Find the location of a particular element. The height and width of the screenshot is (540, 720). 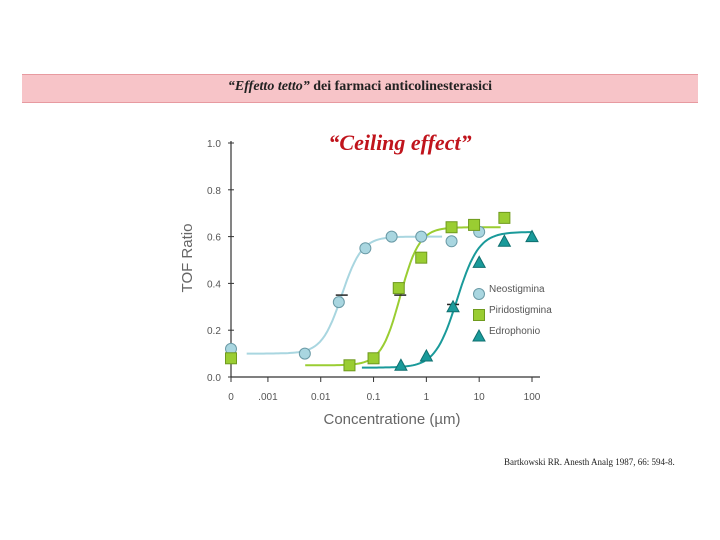

x-tick-label-6: 100 is located at coordinates (532, 397).